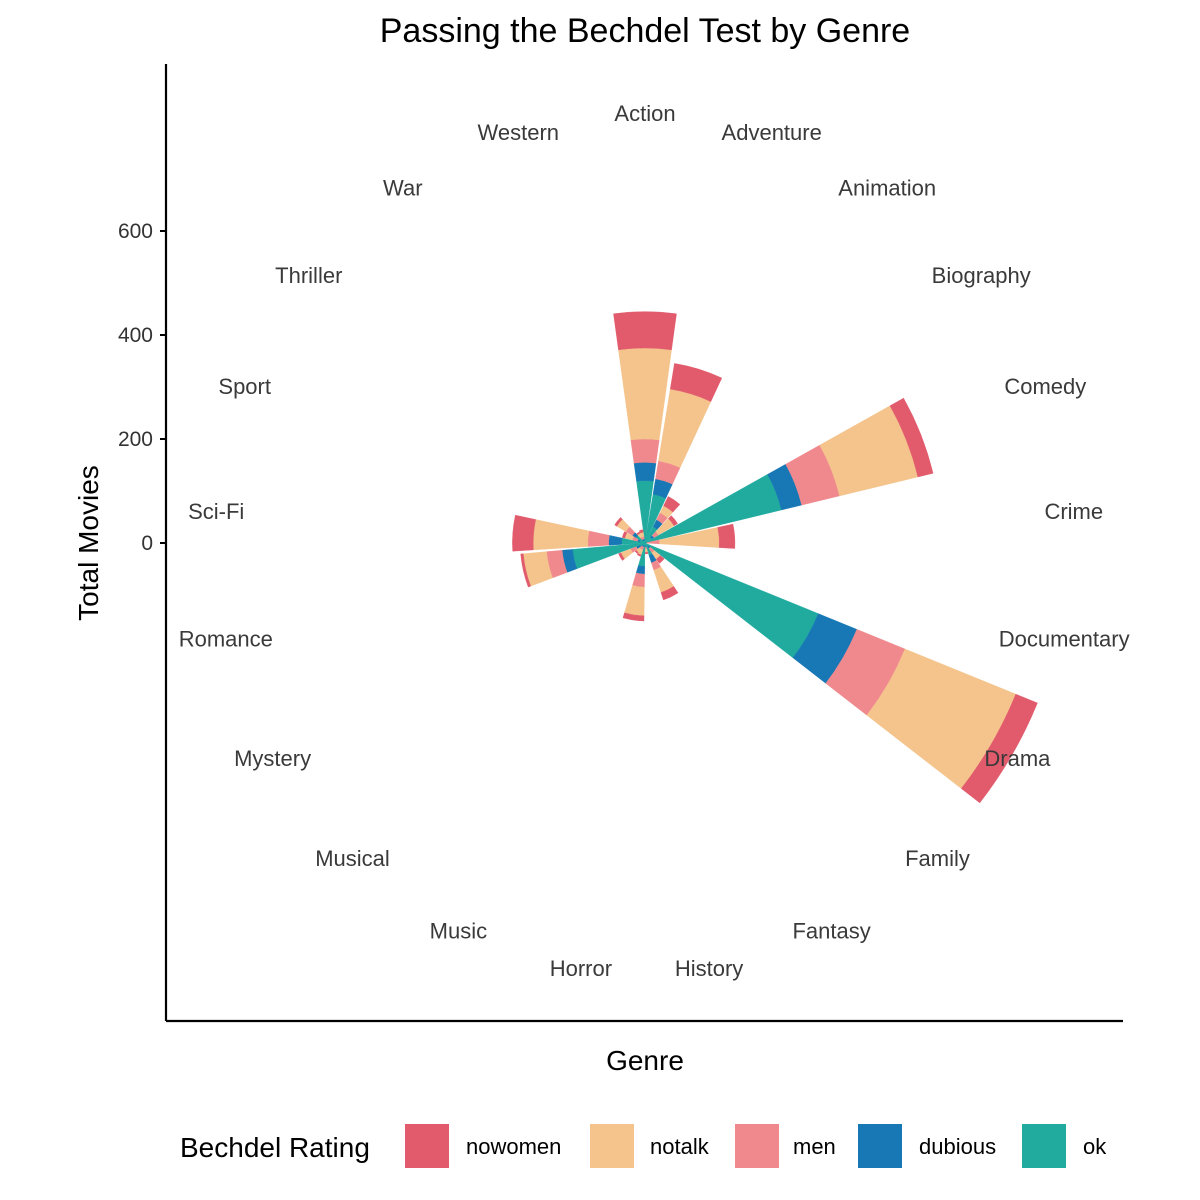 This screenshot has height=1200, width=1200. Describe the element at coordinates (673, 520) in the screenshot. I see `bar-segment-biography-nowomen` at that location.